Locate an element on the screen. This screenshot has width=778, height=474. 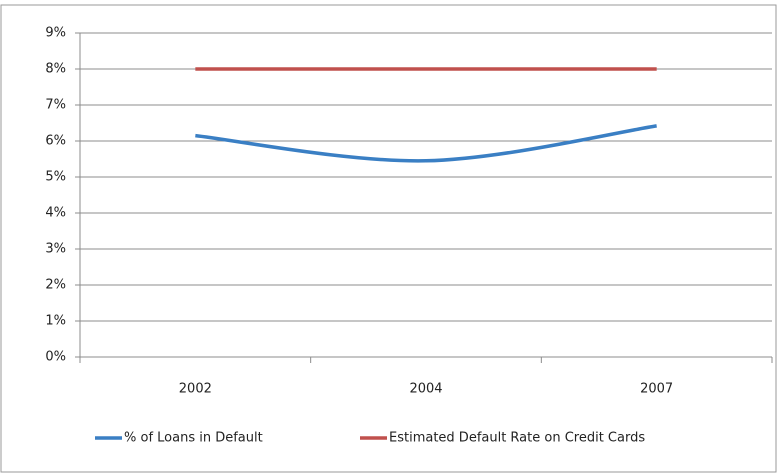
y-tick-label: 5% is located at coordinates (55, 177).